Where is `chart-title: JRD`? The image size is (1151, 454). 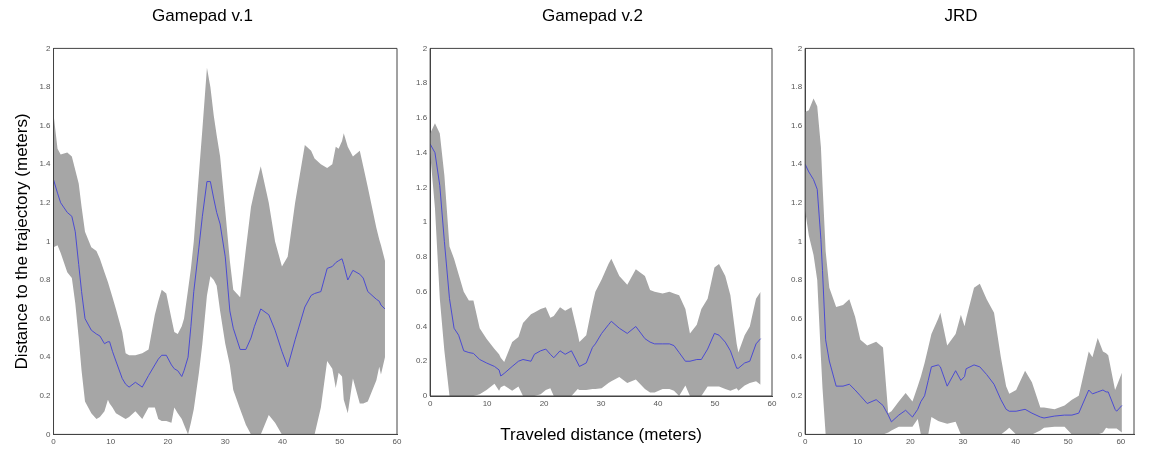 chart-title: JRD is located at coordinates (961, 15).